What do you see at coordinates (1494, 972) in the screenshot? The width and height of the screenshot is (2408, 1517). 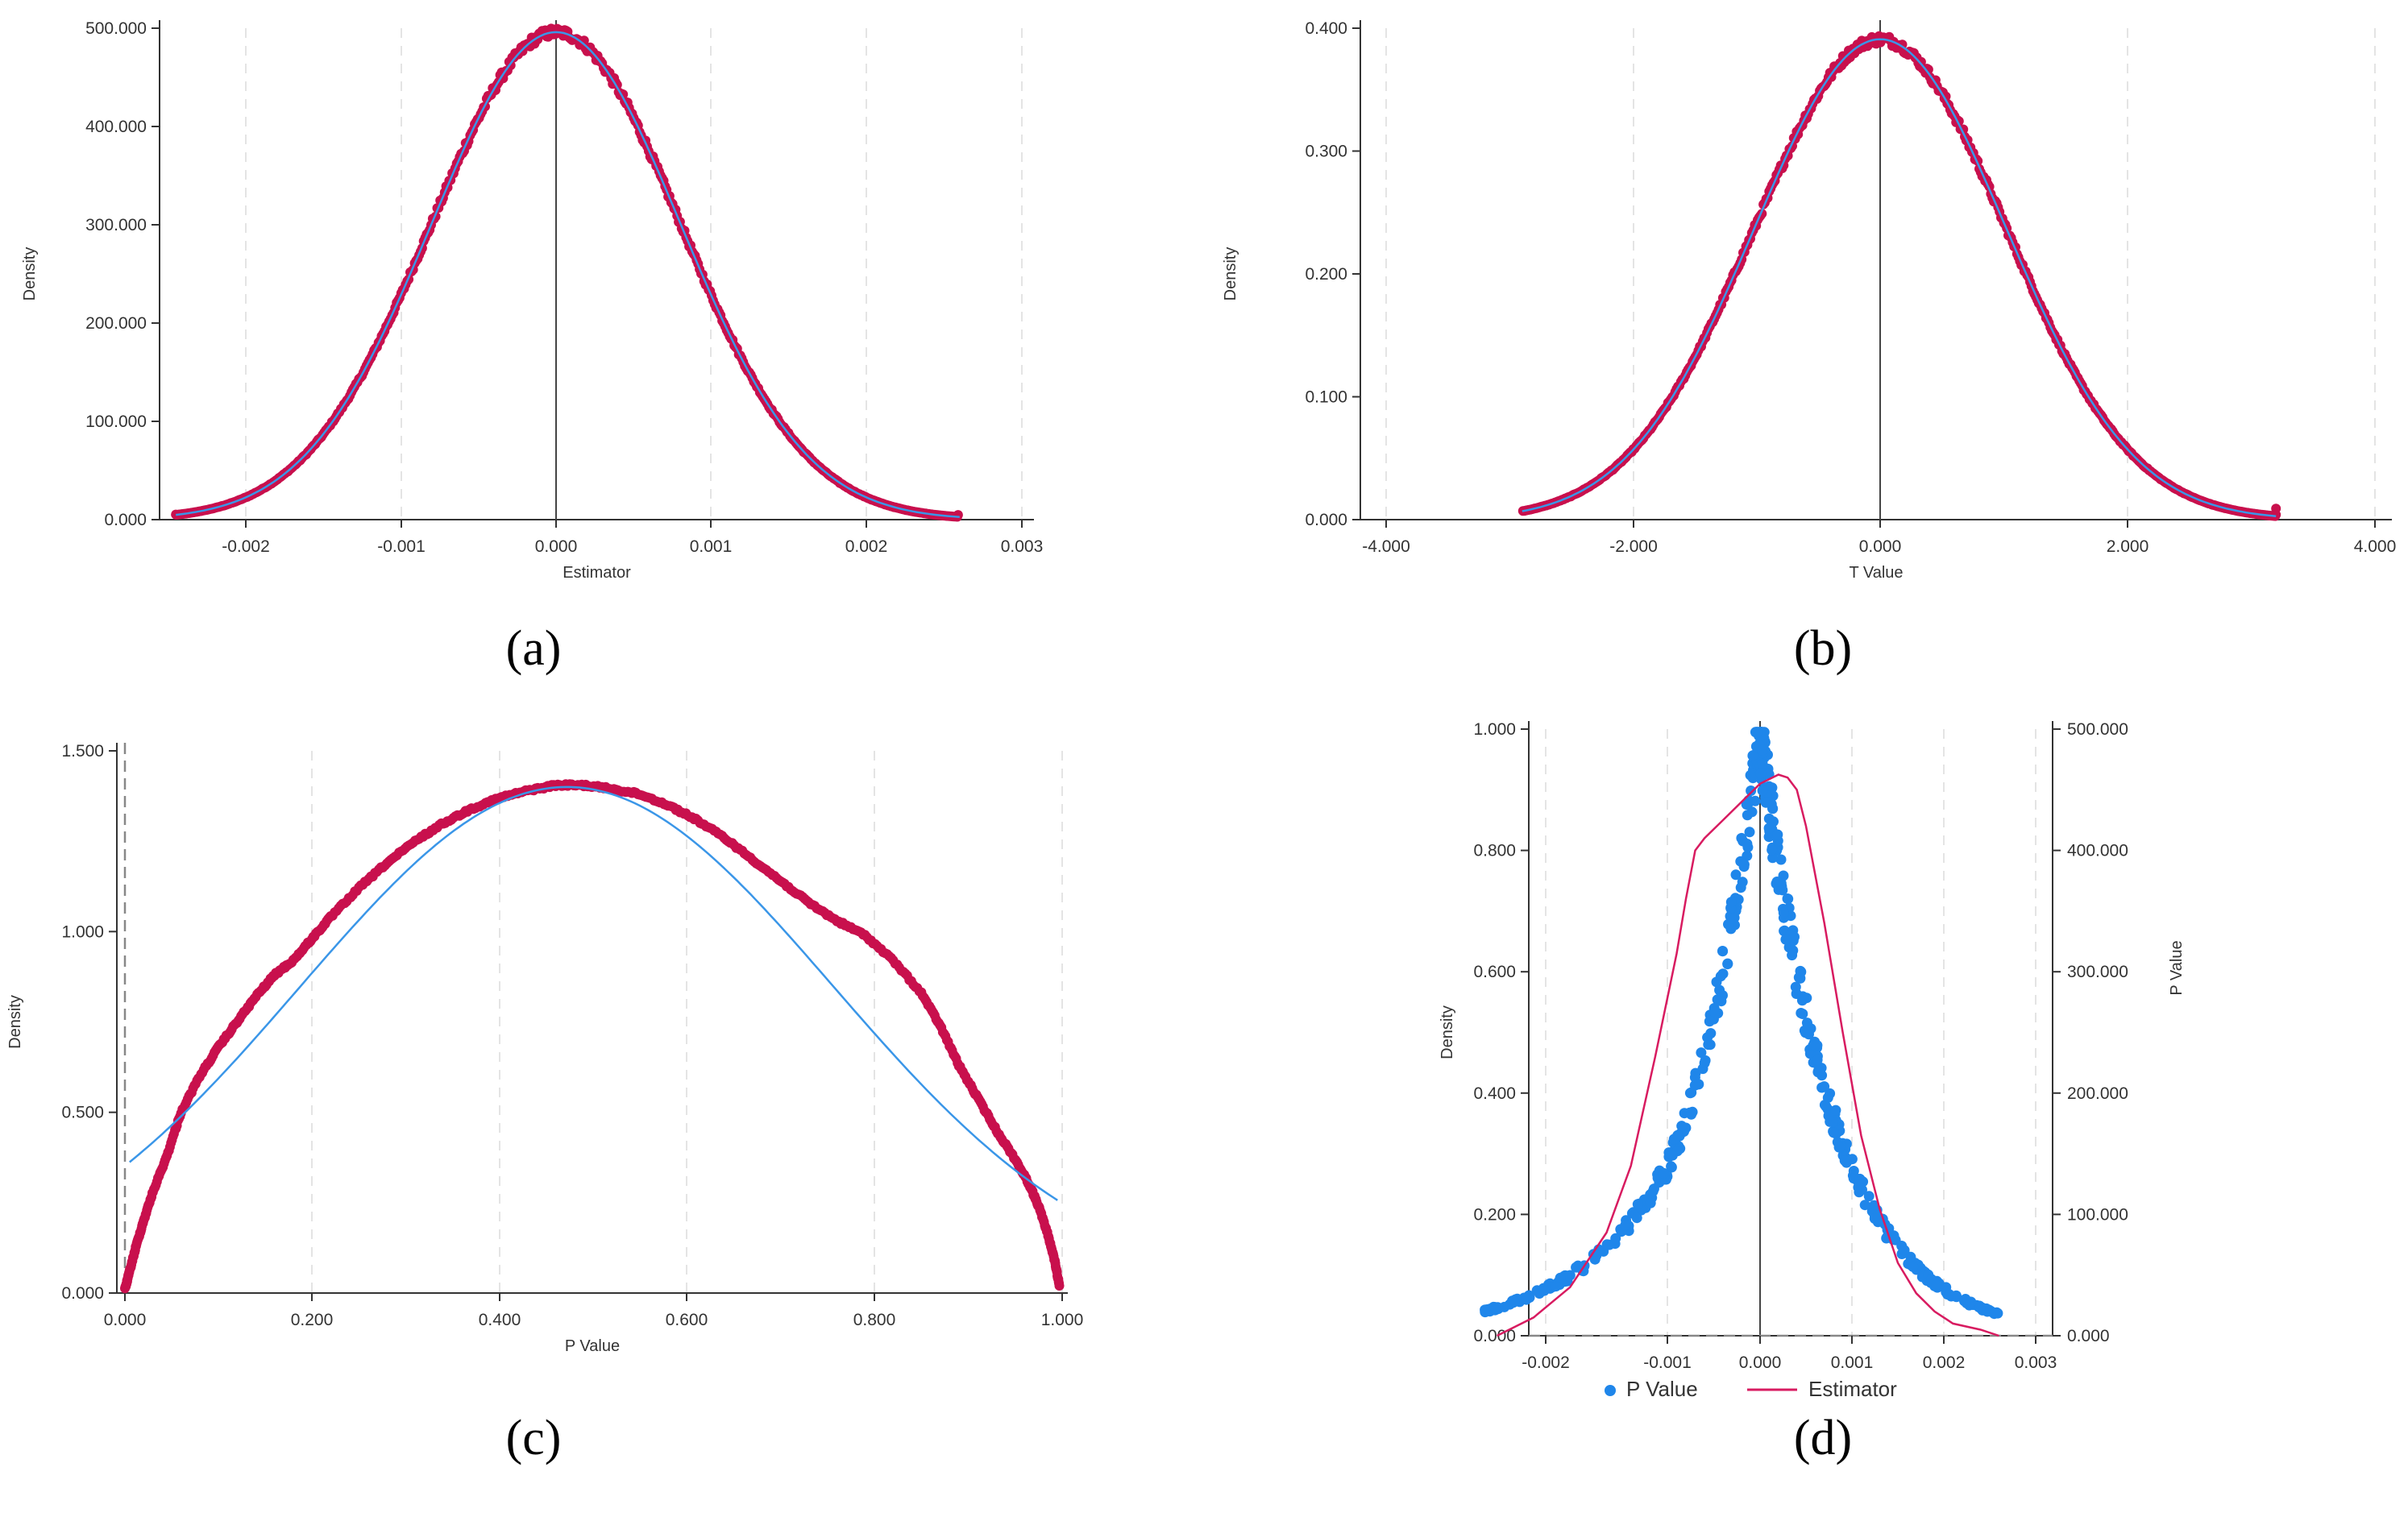 I see `y-tick-label: 0.600` at bounding box center [1494, 972].